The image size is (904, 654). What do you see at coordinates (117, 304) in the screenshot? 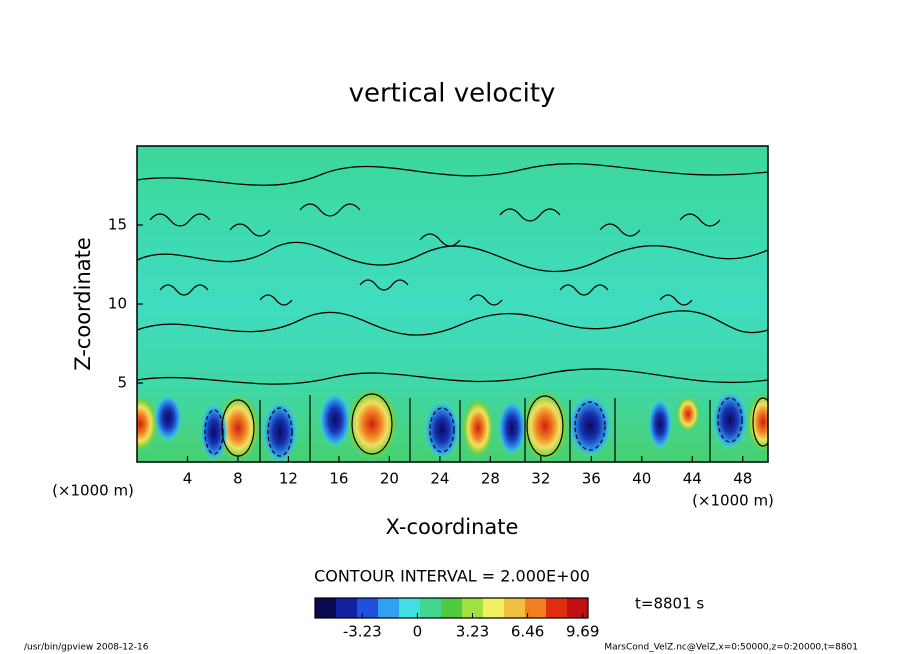
I see `y-tick-label: 10` at bounding box center [117, 304].